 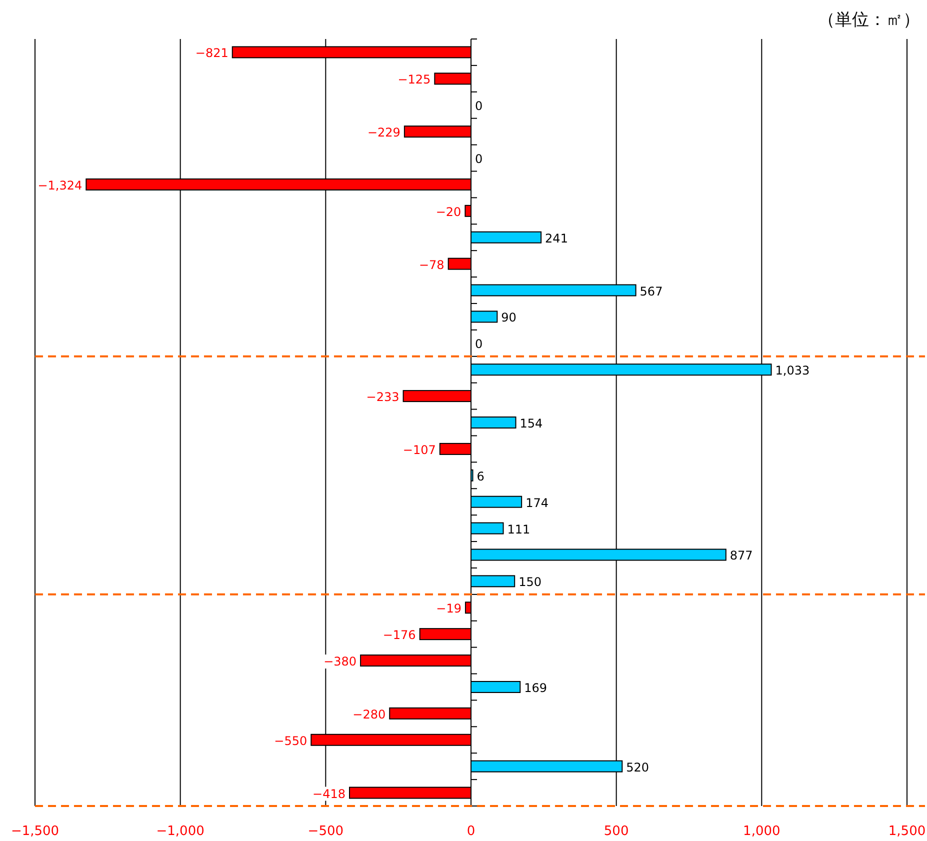 What do you see at coordinates (35, 831) in the screenshot?
I see `x-tick-label: −1,500` at bounding box center [35, 831].